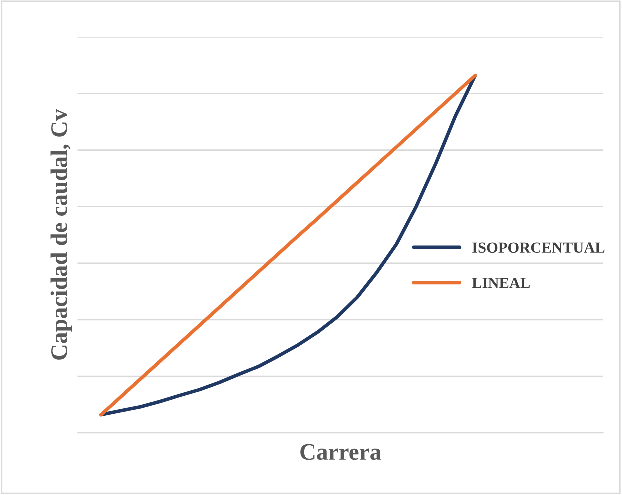 The height and width of the screenshot is (495, 622). What do you see at coordinates (341, 452) in the screenshot?
I see `x-axis-title: Carrera` at bounding box center [341, 452].